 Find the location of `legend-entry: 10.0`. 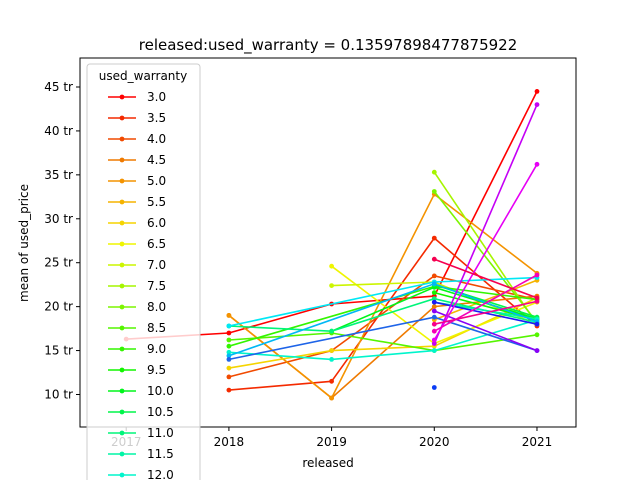

legend-entry: 10.0 is located at coordinates (141, 391).